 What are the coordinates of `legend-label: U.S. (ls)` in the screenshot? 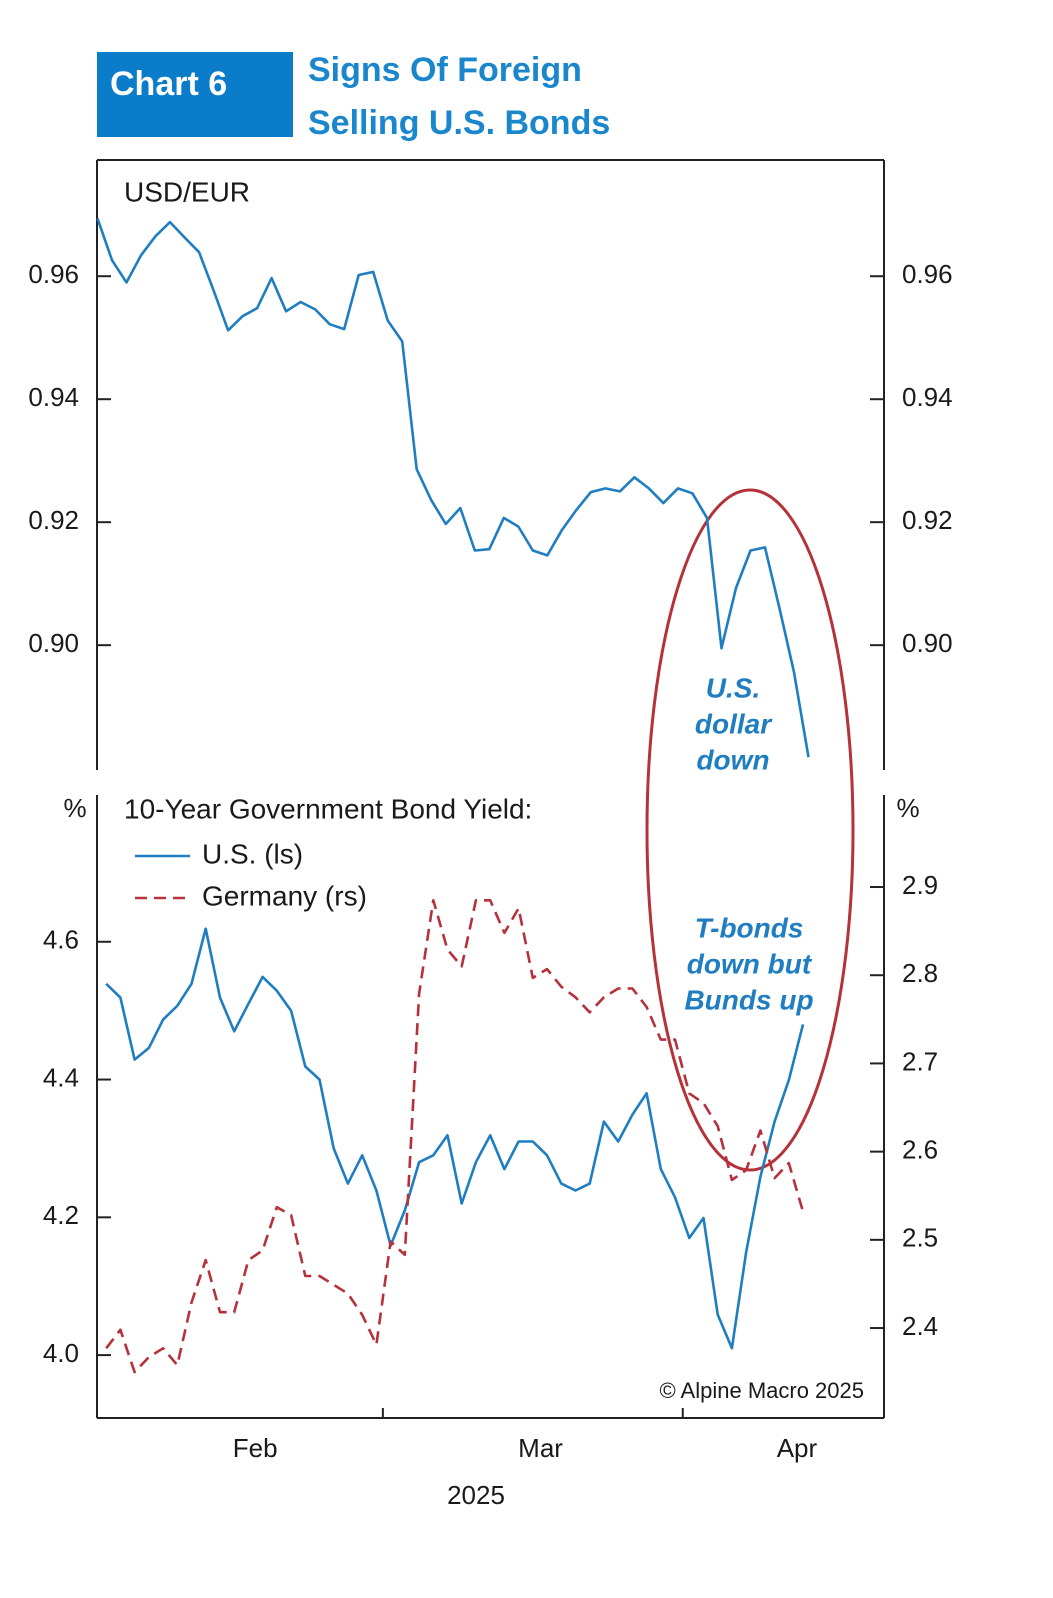 It's located at (252, 853).